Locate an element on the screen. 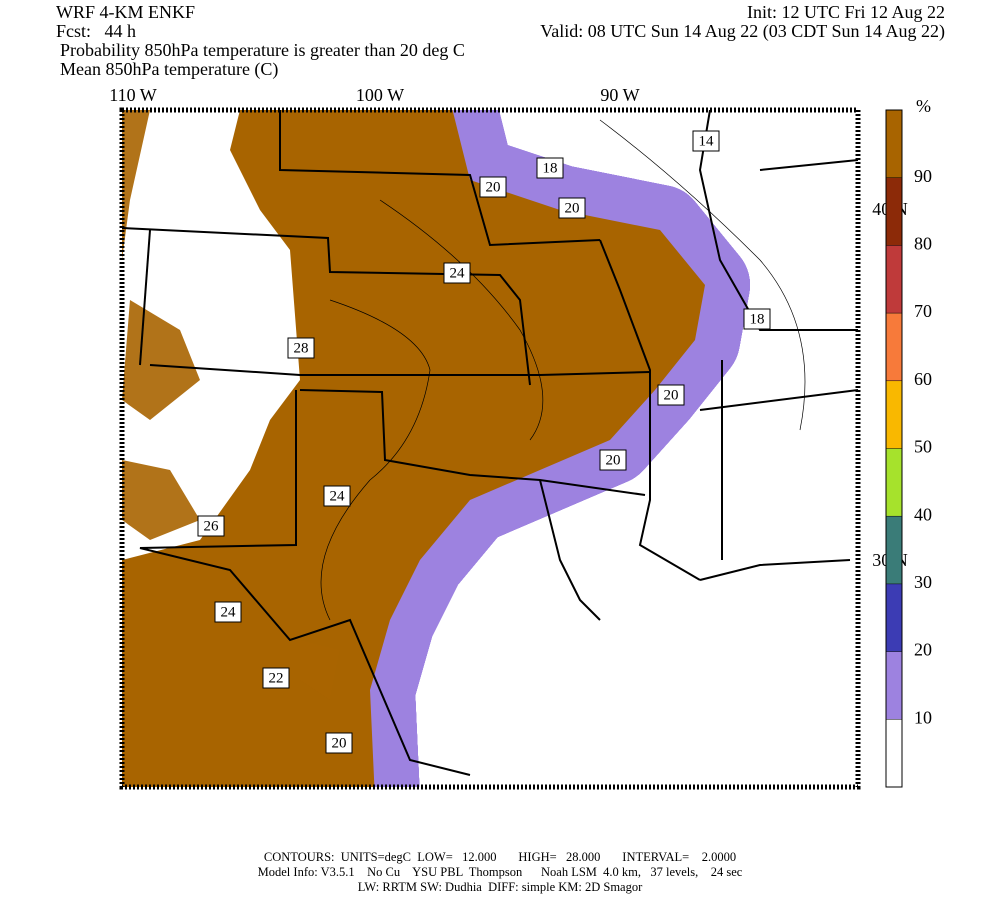 Image resolution: width=1000 pixels, height=905 pixels. lon-label: 90 W is located at coordinates (619, 95).